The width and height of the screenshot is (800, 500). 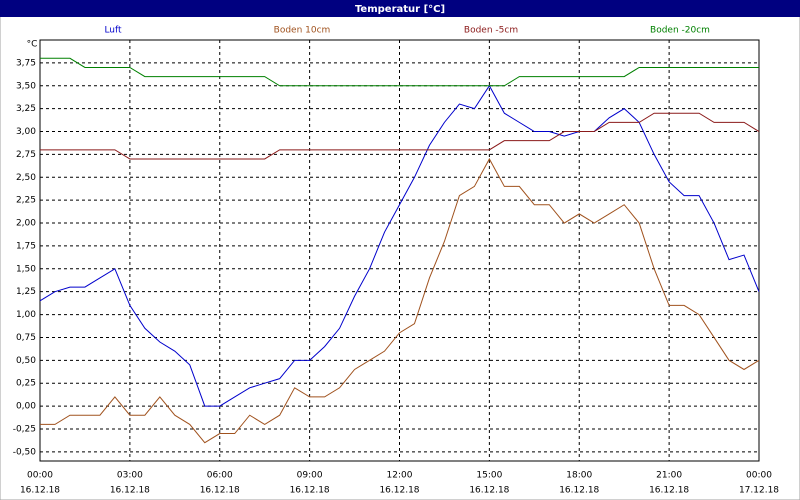 What do you see at coordinates (113, 31) in the screenshot?
I see `legend-label: Luft` at bounding box center [113, 31].